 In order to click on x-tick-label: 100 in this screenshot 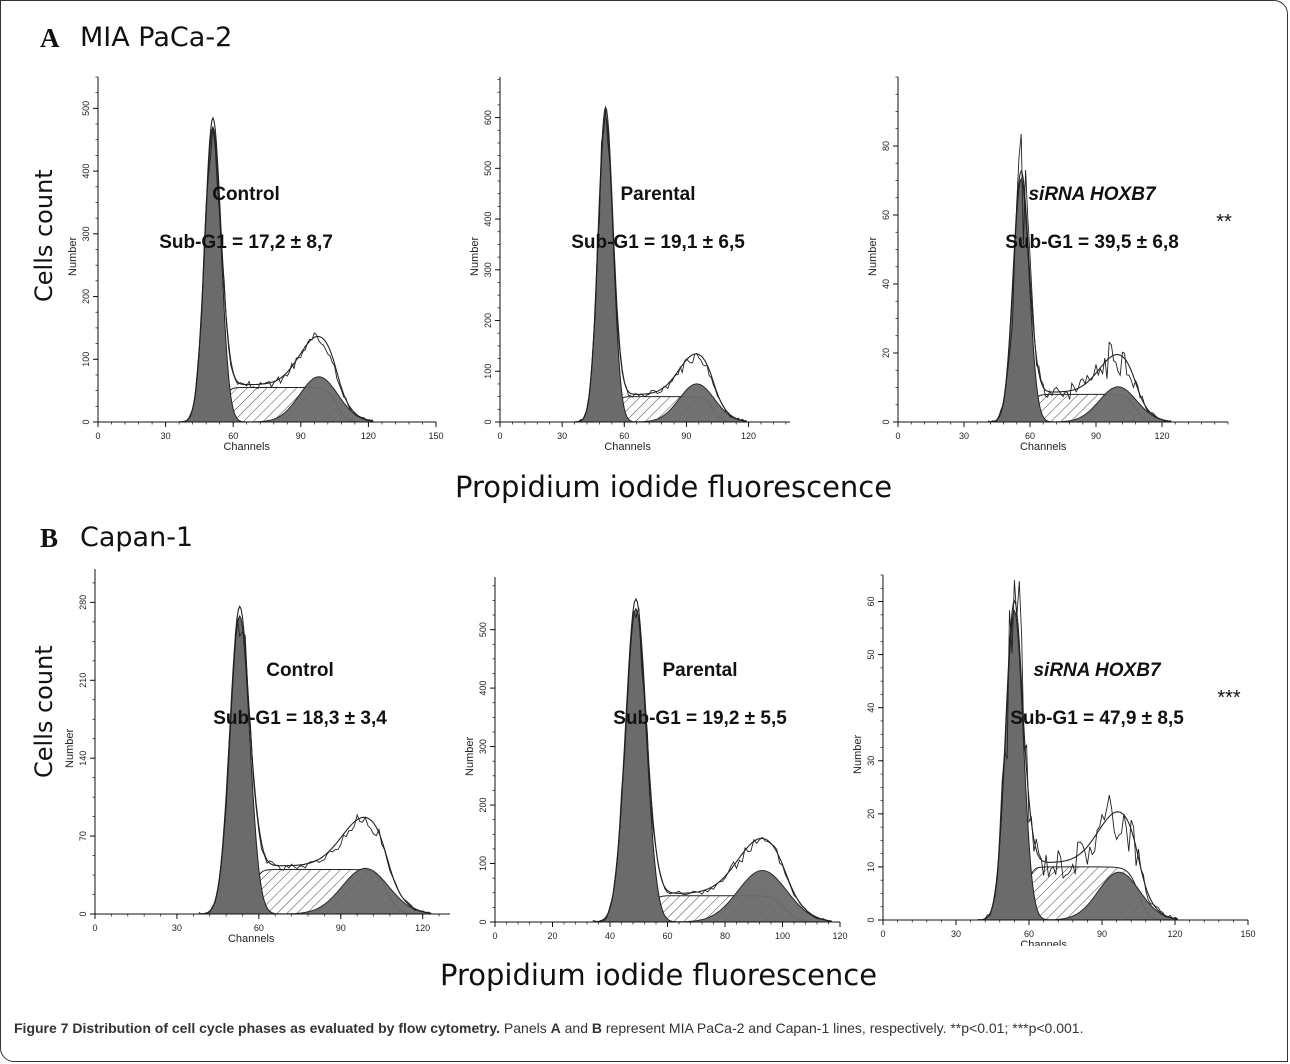, I will do `click(782, 936)`.